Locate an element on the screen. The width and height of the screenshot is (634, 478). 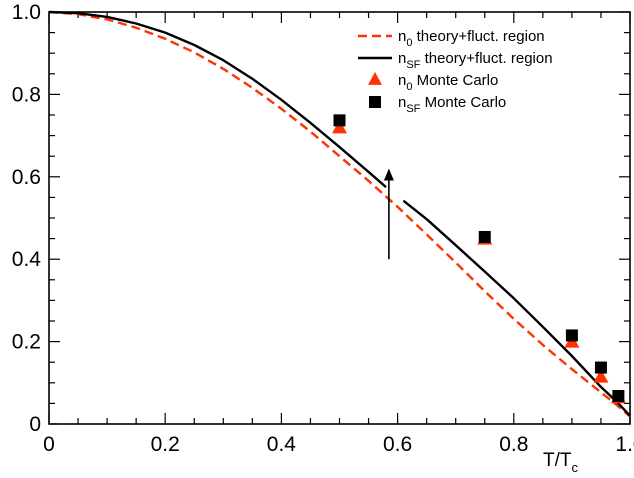
x-axis-title: T/Tc is located at coordinates (561, 462).